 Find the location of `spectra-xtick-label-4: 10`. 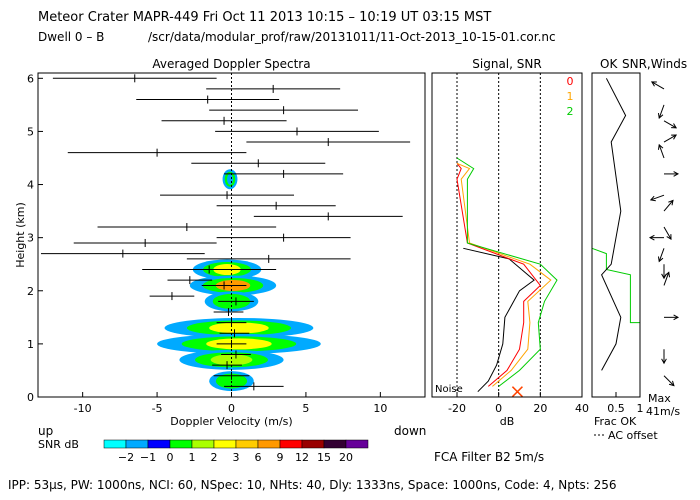

spectra-xtick-label-4: 10 is located at coordinates (380, 408).